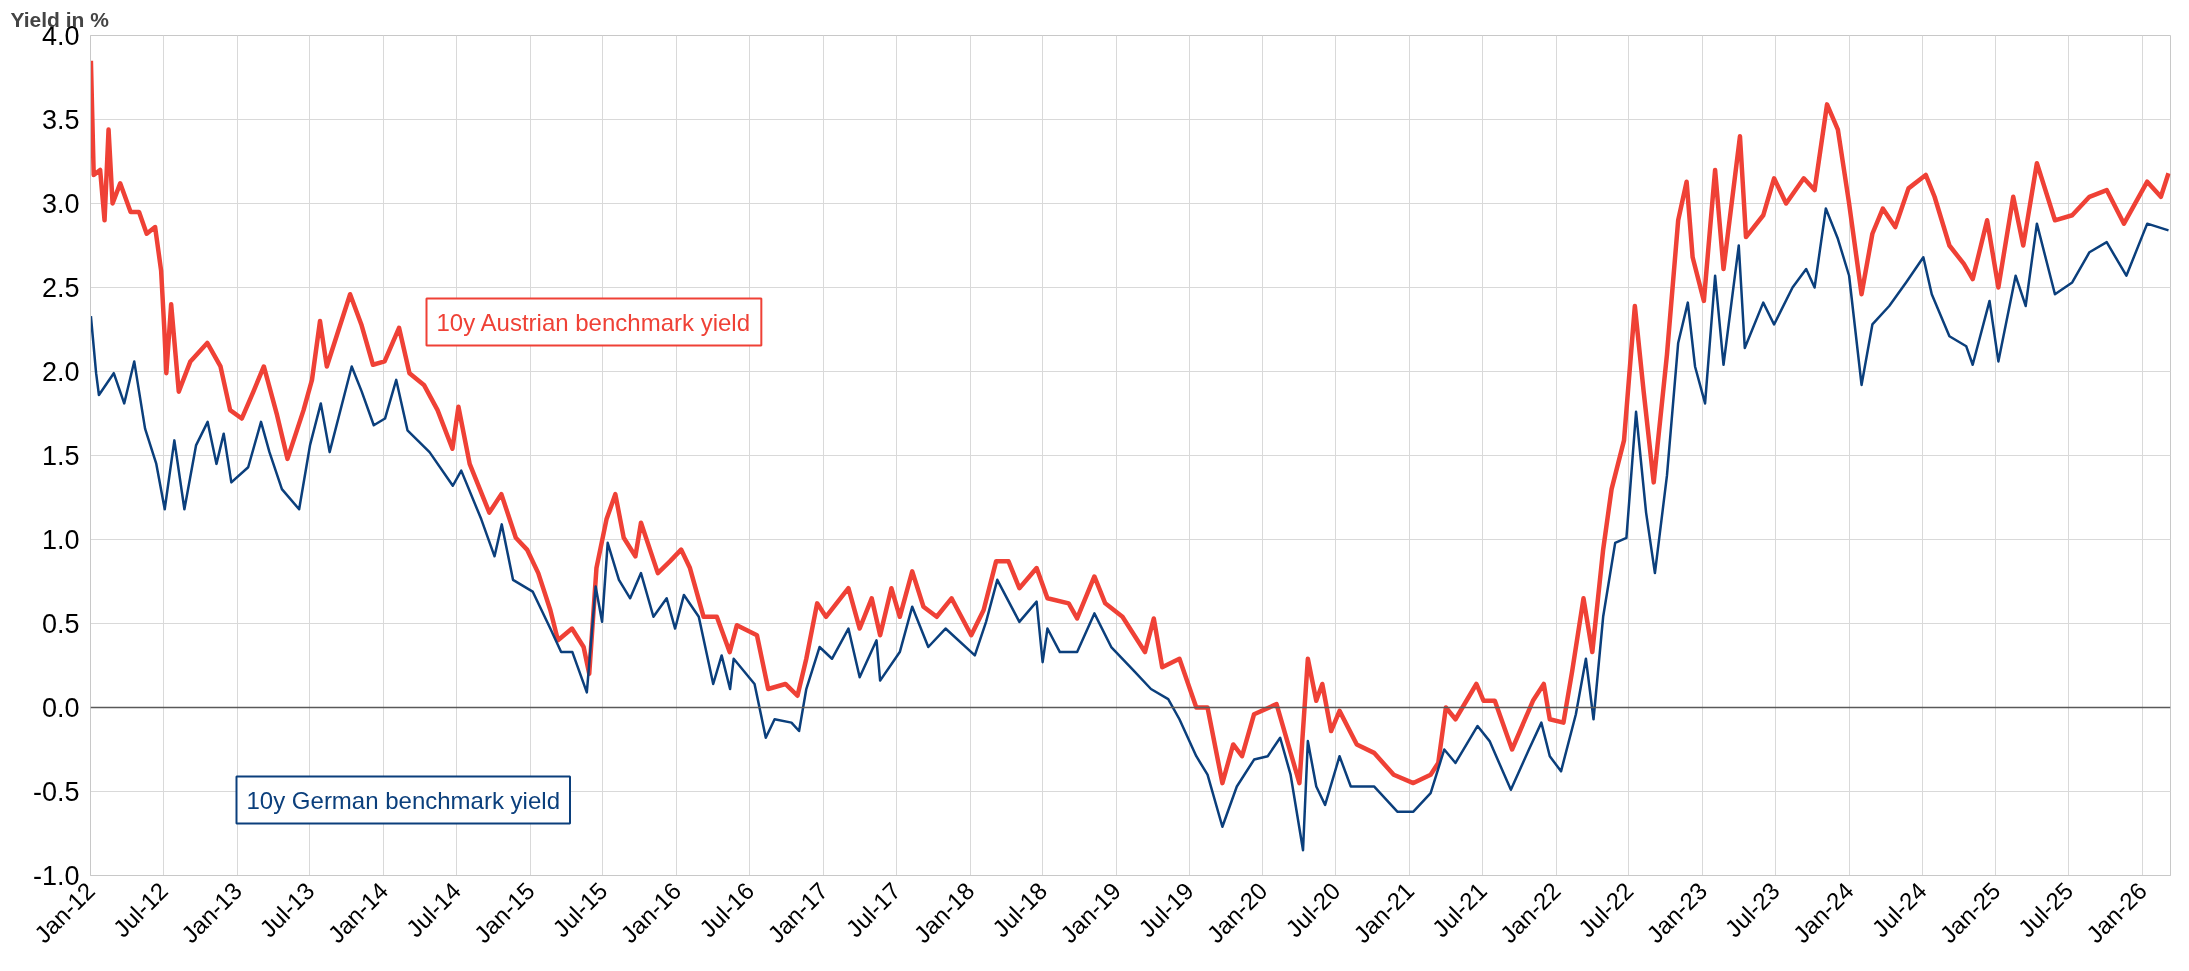 The width and height of the screenshot is (2189, 971). What do you see at coordinates (60, 204) in the screenshot?
I see `y-tick-label: 3.0` at bounding box center [60, 204].